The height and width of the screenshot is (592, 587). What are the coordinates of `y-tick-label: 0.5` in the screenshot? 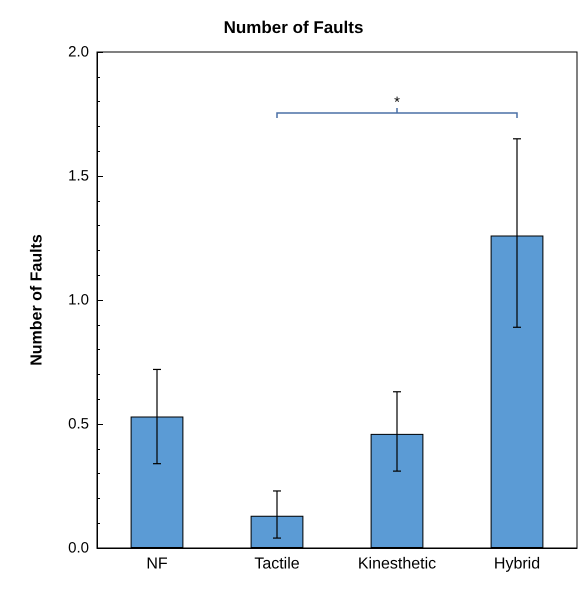 It's located at (78, 424).